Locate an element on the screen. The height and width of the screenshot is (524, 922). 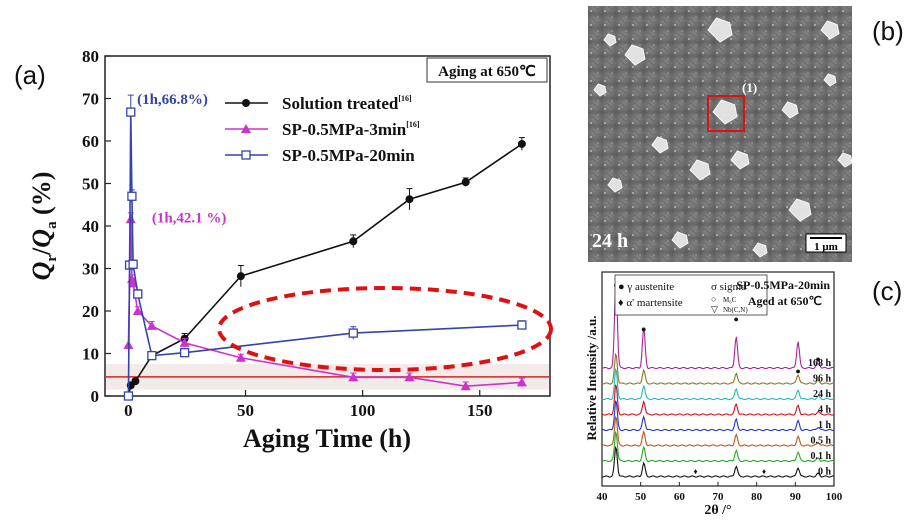
y-tick-label: 40 is located at coordinates (90, 226).